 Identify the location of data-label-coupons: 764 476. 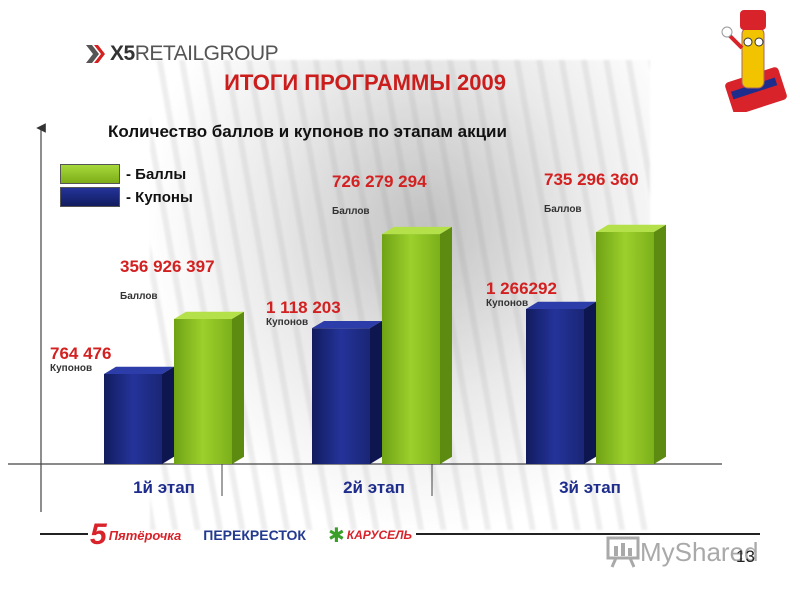
(81, 353).